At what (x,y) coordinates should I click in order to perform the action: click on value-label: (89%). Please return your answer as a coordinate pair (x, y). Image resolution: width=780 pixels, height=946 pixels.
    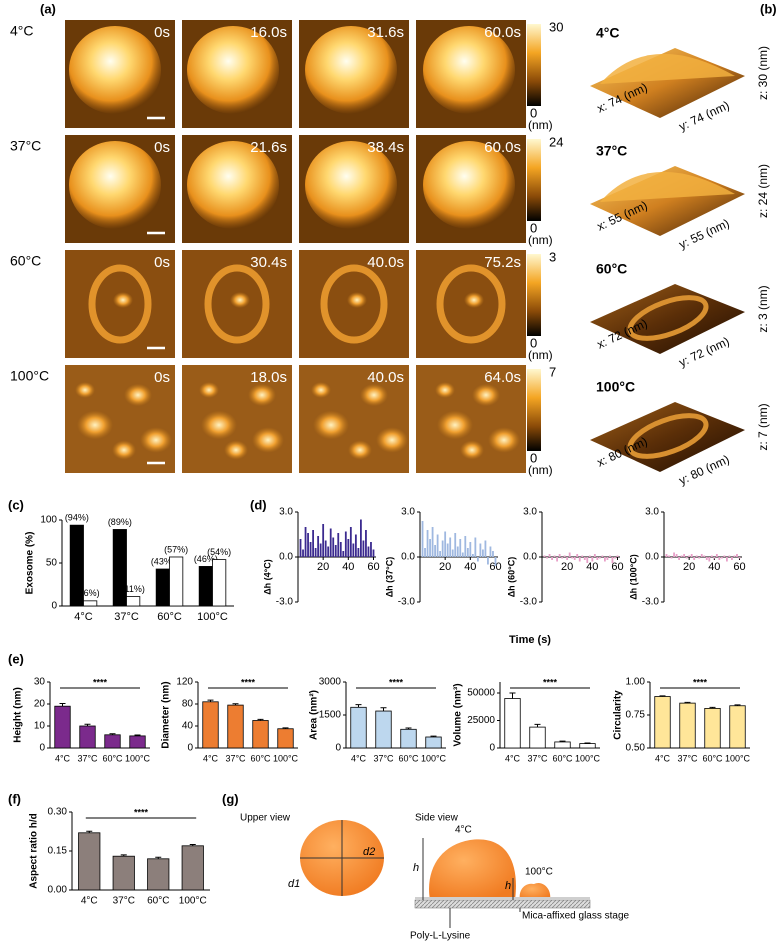
    Looking at the image, I should click on (120, 522).